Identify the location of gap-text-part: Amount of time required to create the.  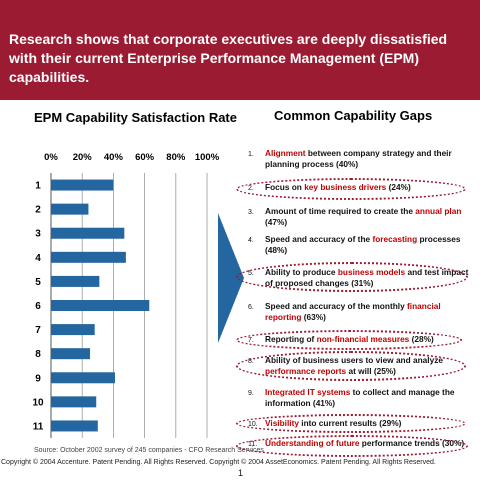
(340, 211).